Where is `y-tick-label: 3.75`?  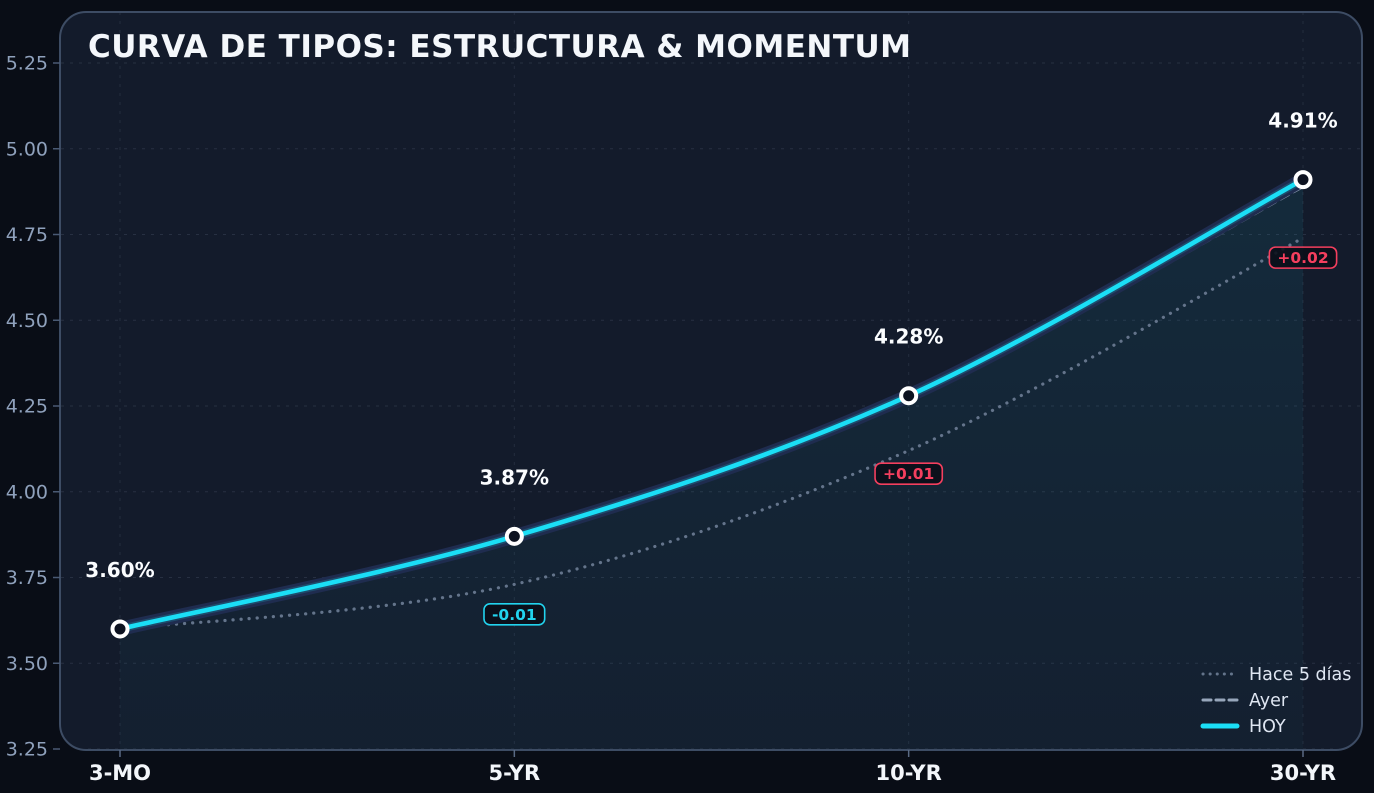 y-tick-label: 3.75 is located at coordinates (27, 578).